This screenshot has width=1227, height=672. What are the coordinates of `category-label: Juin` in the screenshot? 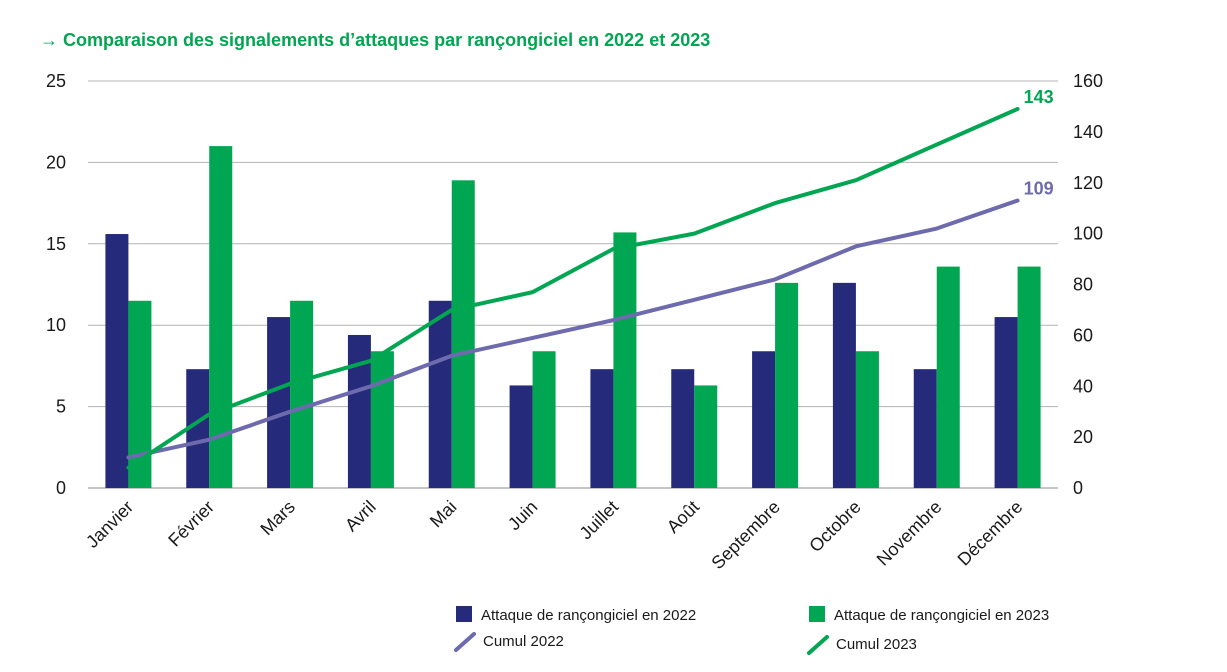 It's located at (522, 515).